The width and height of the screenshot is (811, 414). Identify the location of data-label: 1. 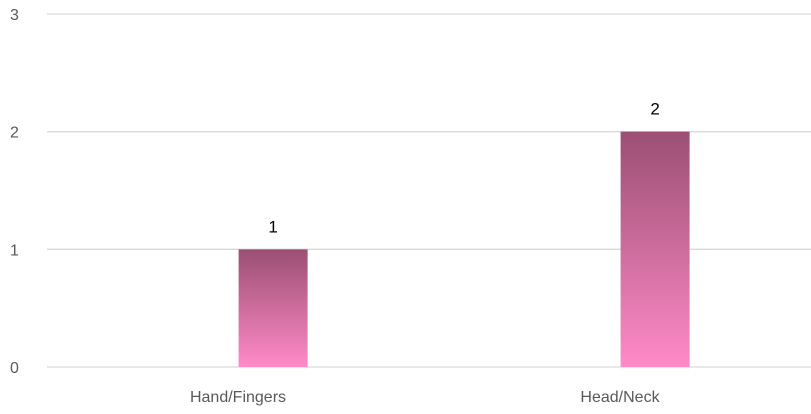
(272, 226).